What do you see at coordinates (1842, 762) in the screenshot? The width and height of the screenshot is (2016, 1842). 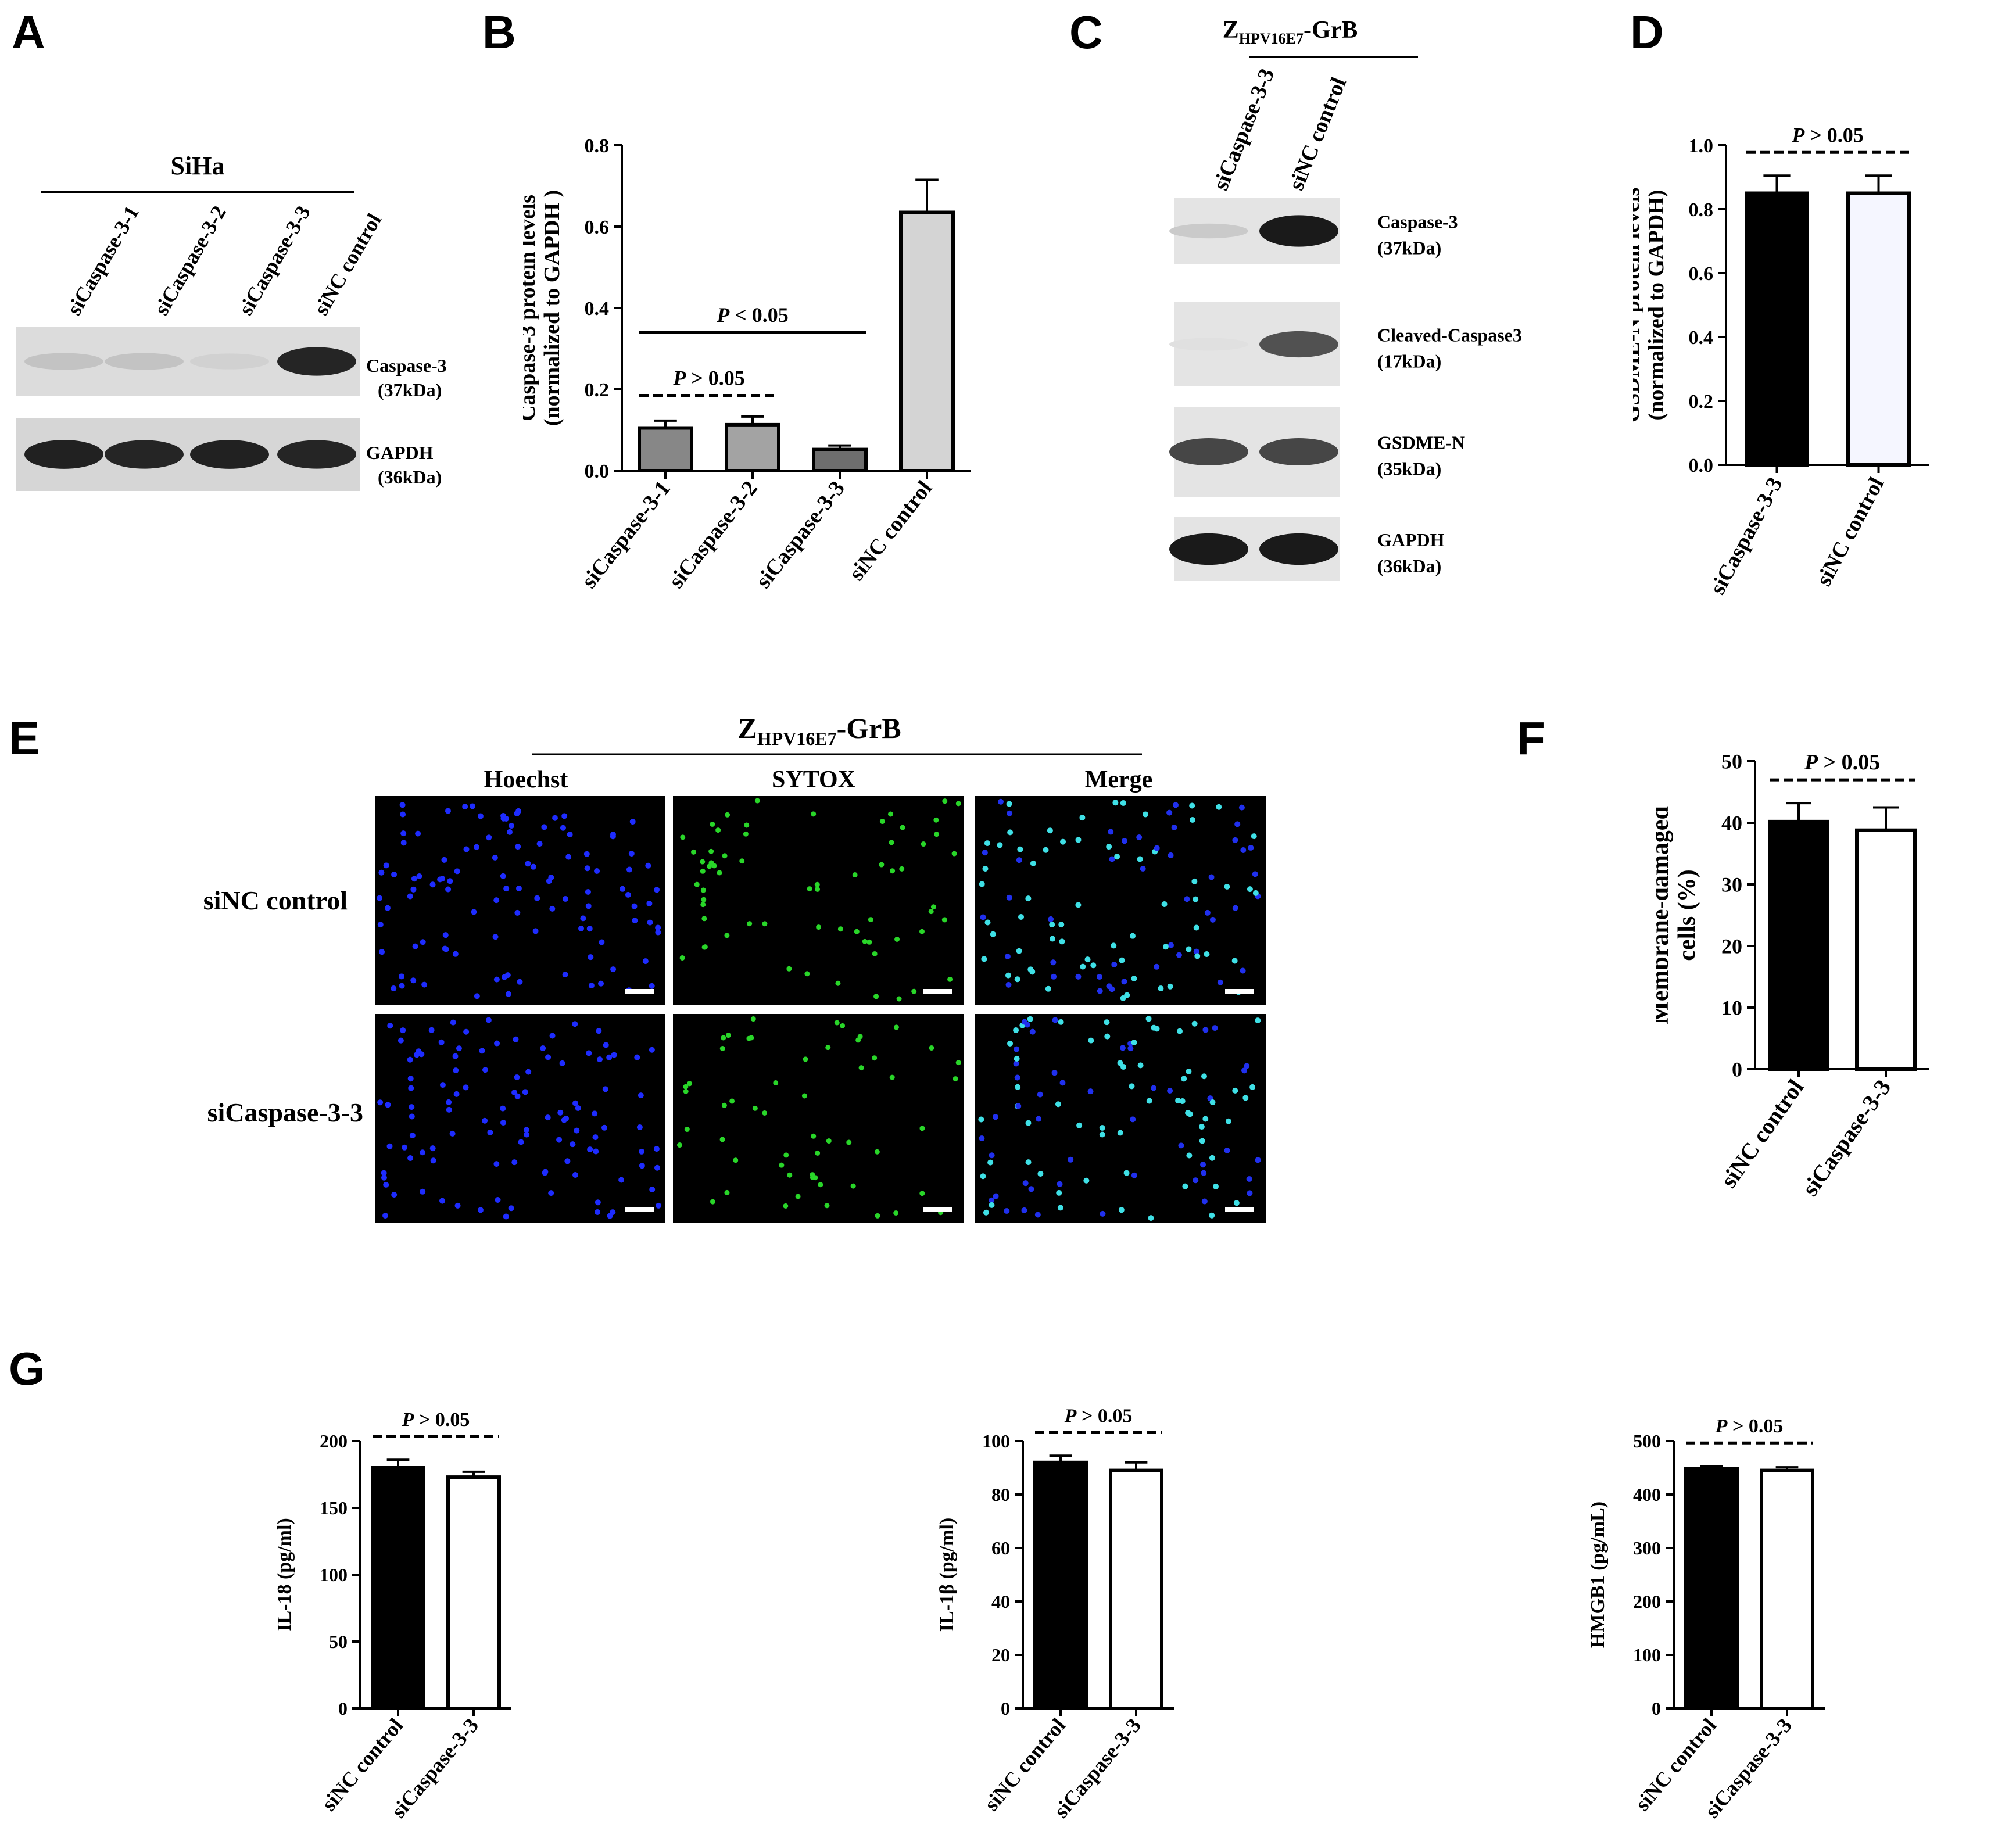 I see `significance-label: P > 0.05` at bounding box center [1842, 762].